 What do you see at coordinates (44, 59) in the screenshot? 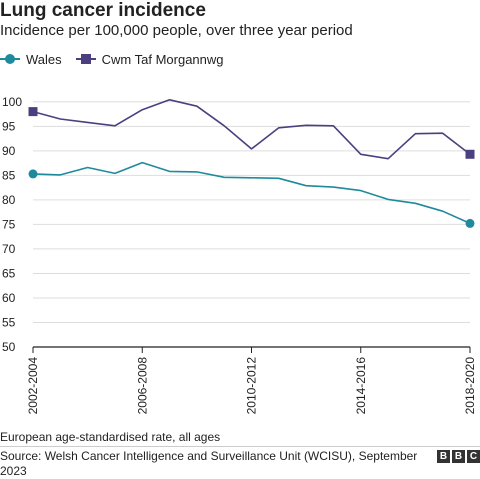
I see `legend-label-wales: Wales` at bounding box center [44, 59].